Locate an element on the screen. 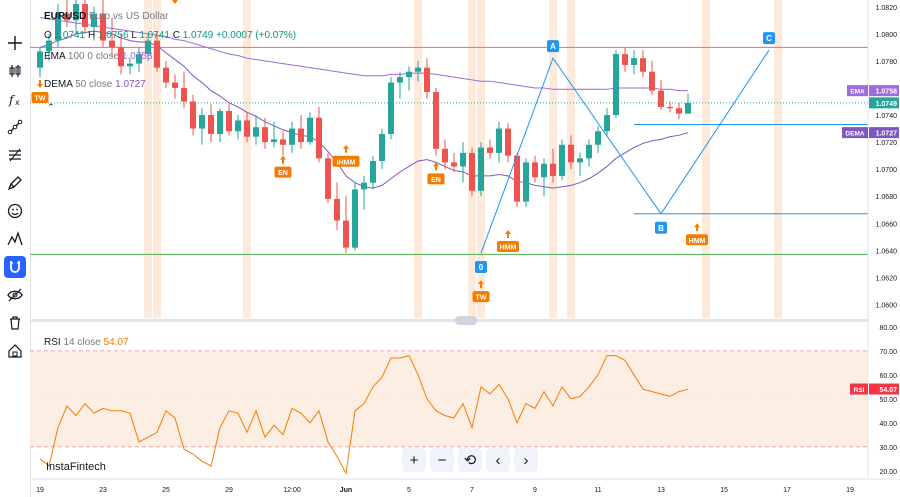 The height and width of the screenshot is (497, 900). time-tick-label: 7 is located at coordinates (472, 490).